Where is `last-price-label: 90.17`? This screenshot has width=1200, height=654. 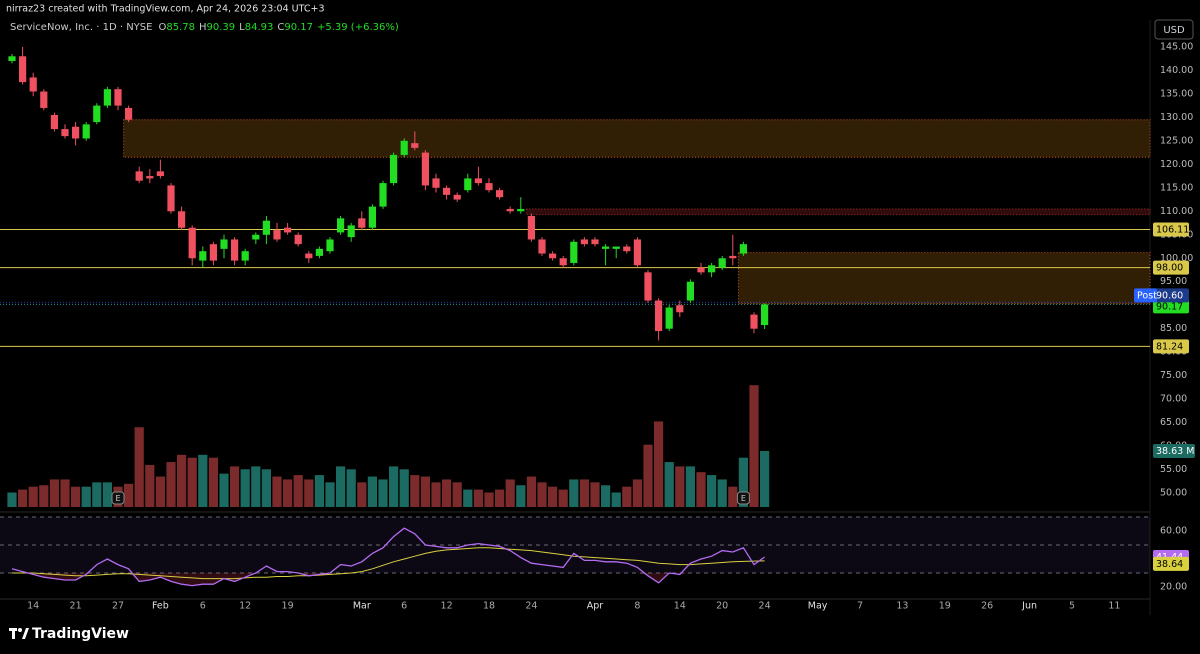 last-price-label: 90.17 is located at coordinates (1169, 306).